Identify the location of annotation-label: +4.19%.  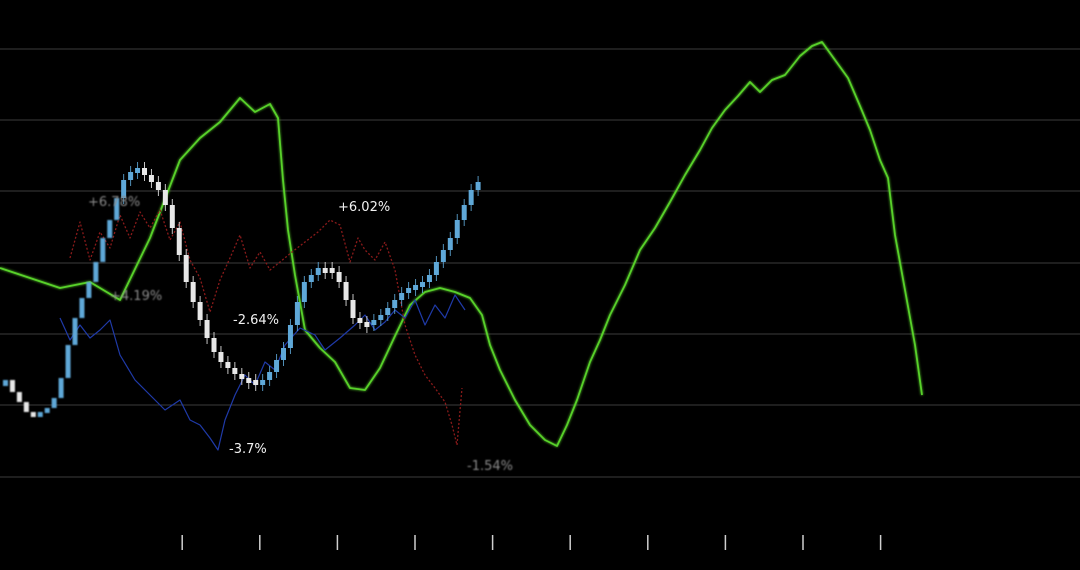
(136, 296).